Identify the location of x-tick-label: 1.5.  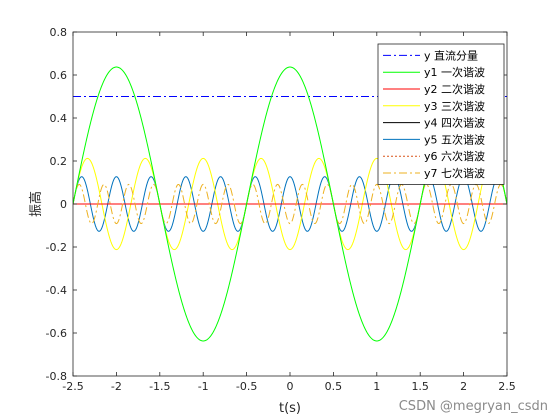
(420, 386).